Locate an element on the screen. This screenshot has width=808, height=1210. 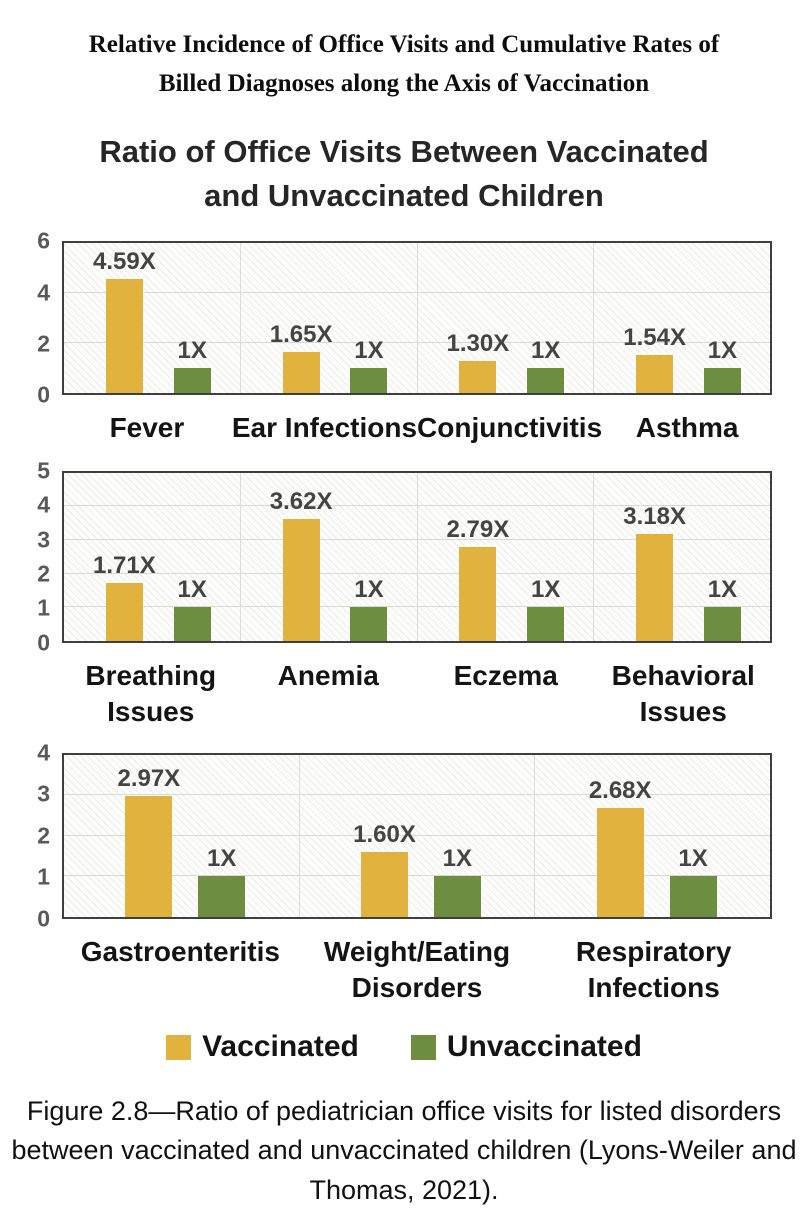
category-group: 1.30X 1X is located at coordinates (505, 318).